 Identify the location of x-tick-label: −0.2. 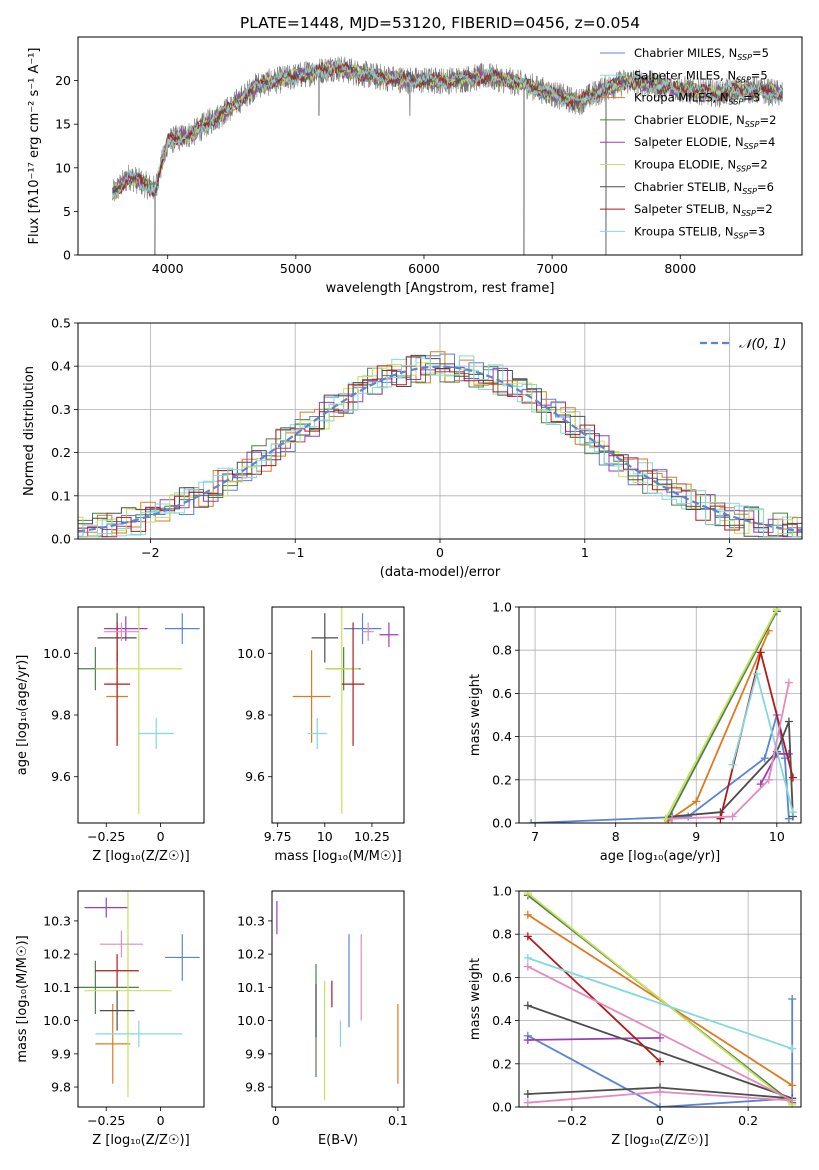
(572, 1120).